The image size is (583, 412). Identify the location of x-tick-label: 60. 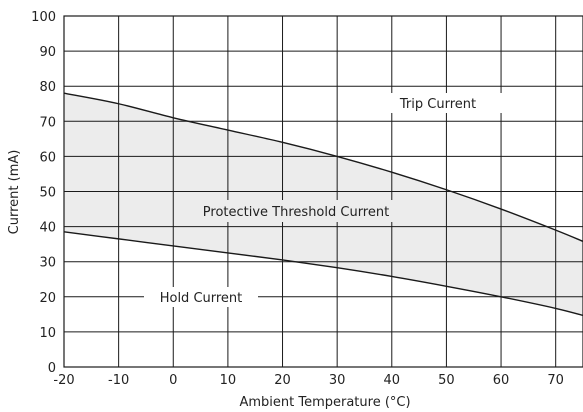
(501, 380).